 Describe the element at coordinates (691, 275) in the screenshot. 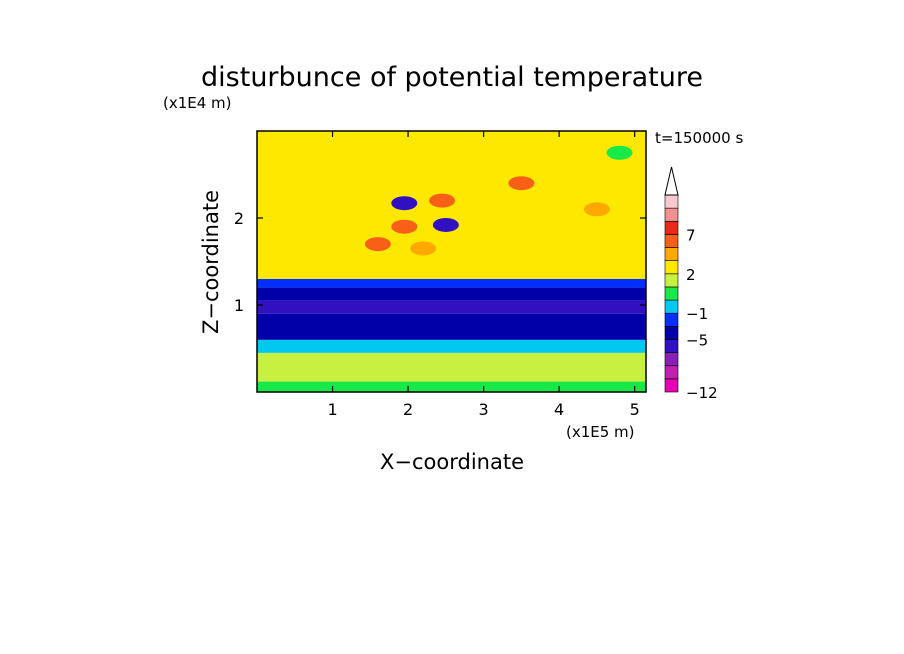

I see `colorbar-tick-label: 2` at that location.